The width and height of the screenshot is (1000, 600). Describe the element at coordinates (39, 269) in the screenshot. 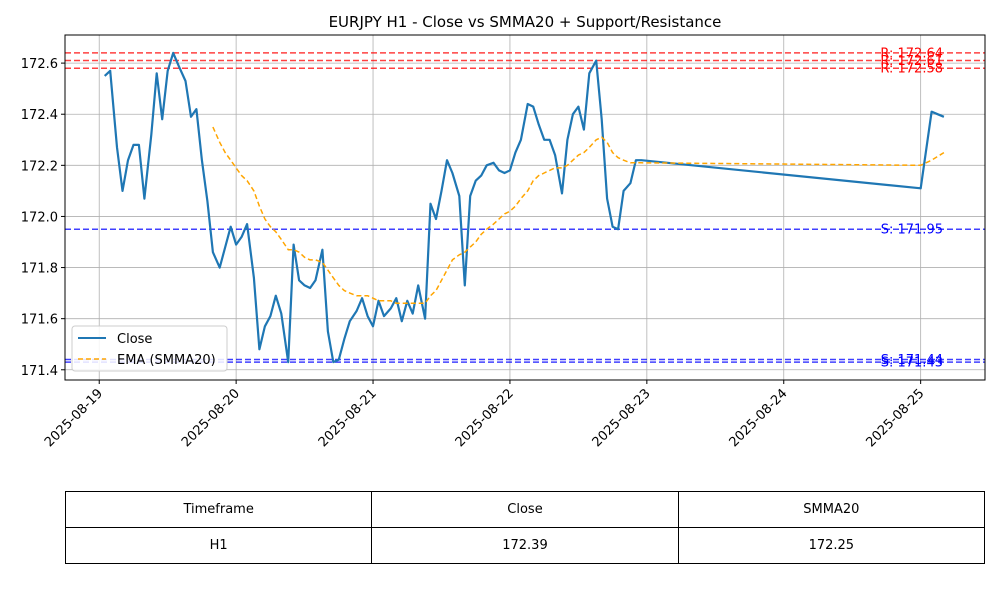

I see `y-tick-label: 171.8` at that location.